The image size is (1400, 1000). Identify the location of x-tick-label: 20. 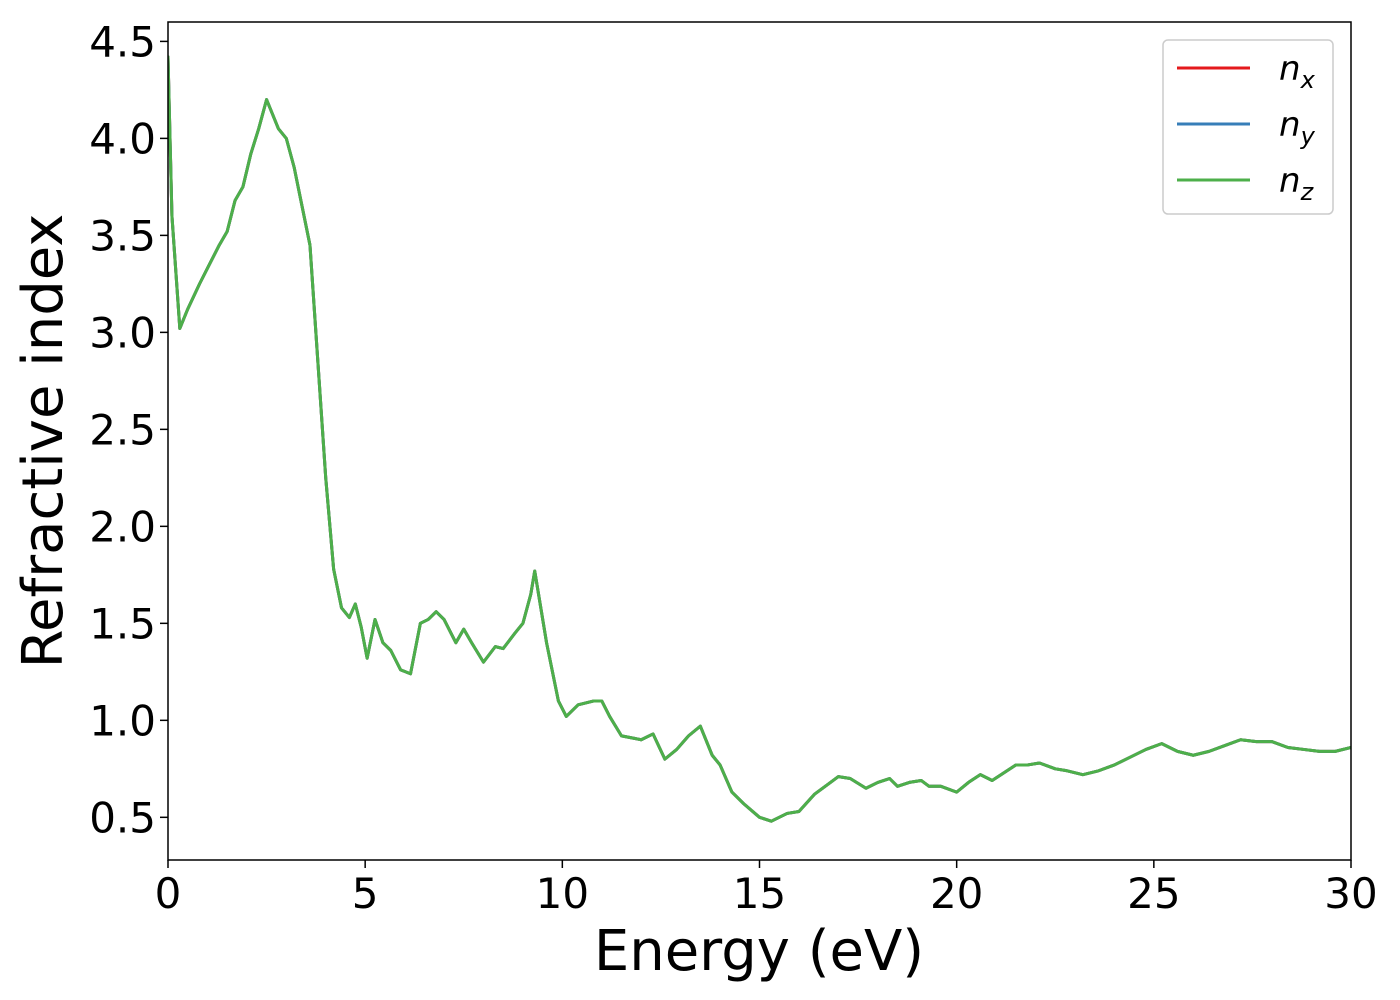
(956, 893).